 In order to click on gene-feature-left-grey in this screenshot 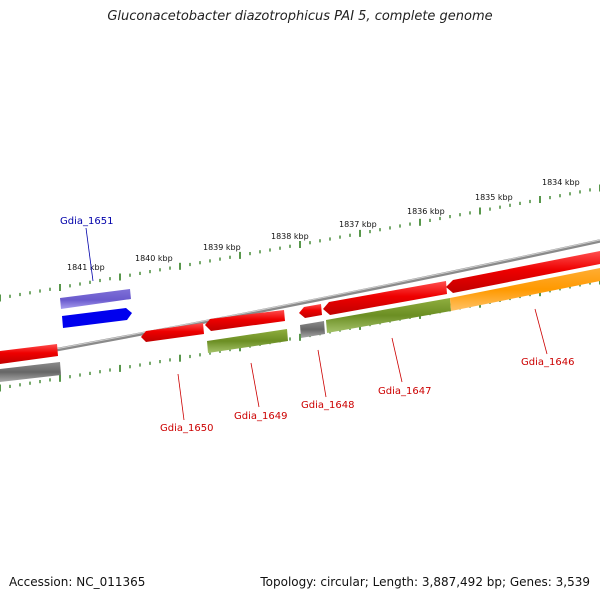, I will do `click(30, 372)`.